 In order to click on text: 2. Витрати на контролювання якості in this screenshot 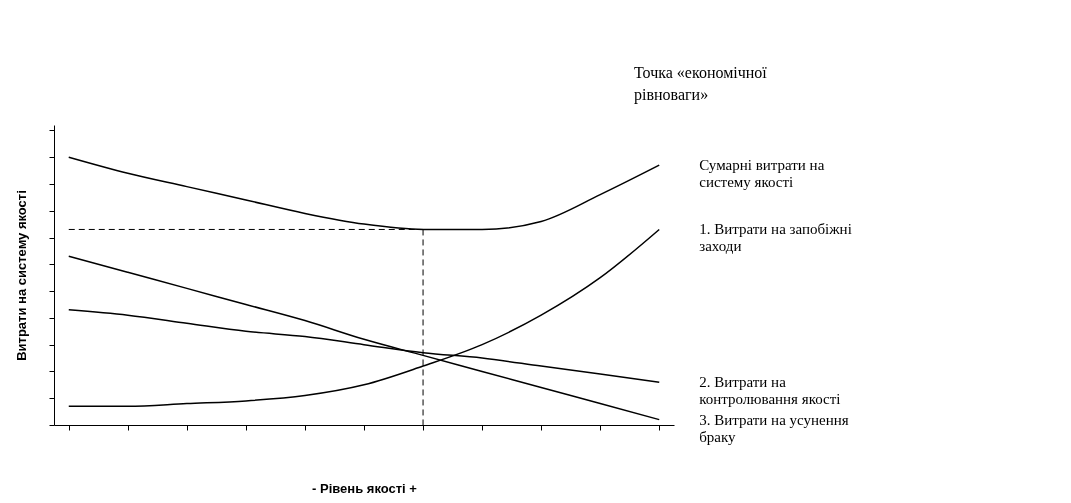, I will do `click(770, 391)`.